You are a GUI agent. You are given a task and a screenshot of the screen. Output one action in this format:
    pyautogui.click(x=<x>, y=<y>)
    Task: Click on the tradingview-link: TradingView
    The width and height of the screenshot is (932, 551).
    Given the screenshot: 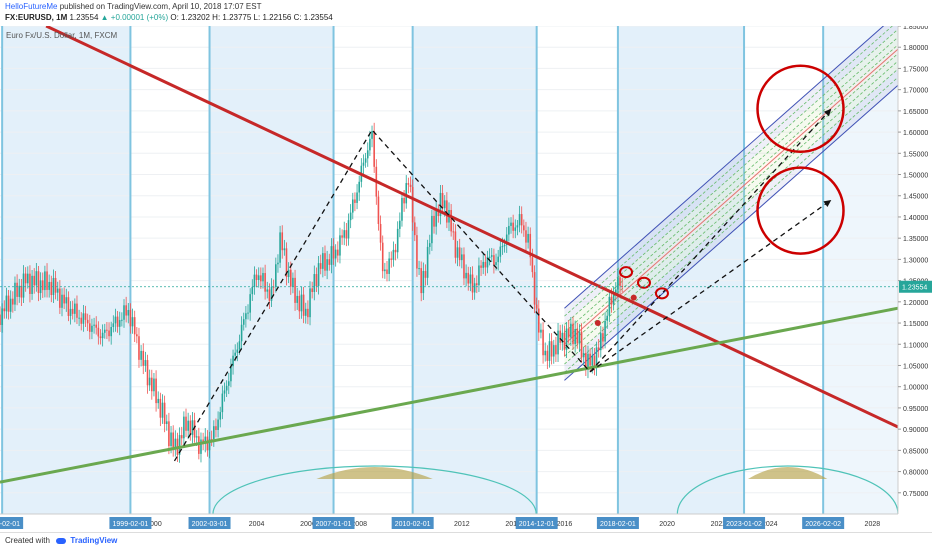 What is the action you would take?
    pyautogui.click(x=94, y=540)
    